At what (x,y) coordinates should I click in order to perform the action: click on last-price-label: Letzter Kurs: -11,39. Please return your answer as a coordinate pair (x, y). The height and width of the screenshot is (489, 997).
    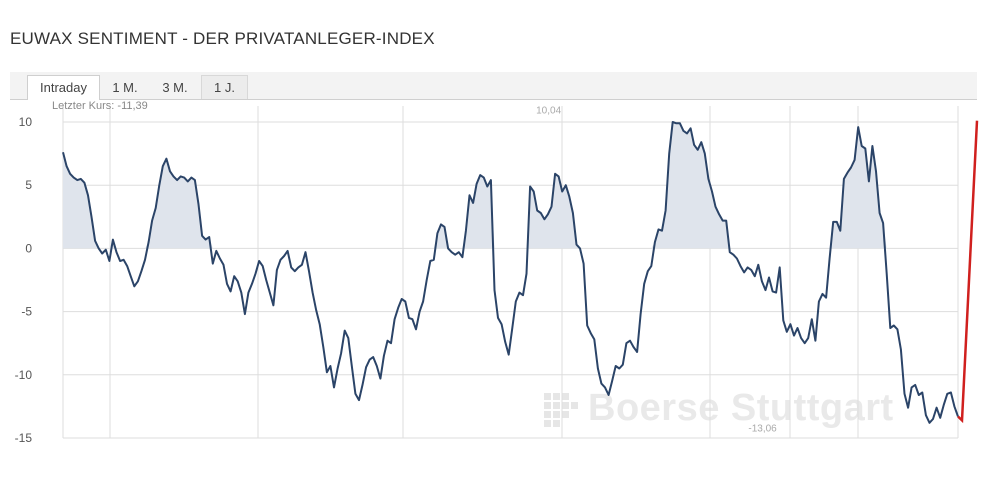
    Looking at the image, I should click on (100, 106).